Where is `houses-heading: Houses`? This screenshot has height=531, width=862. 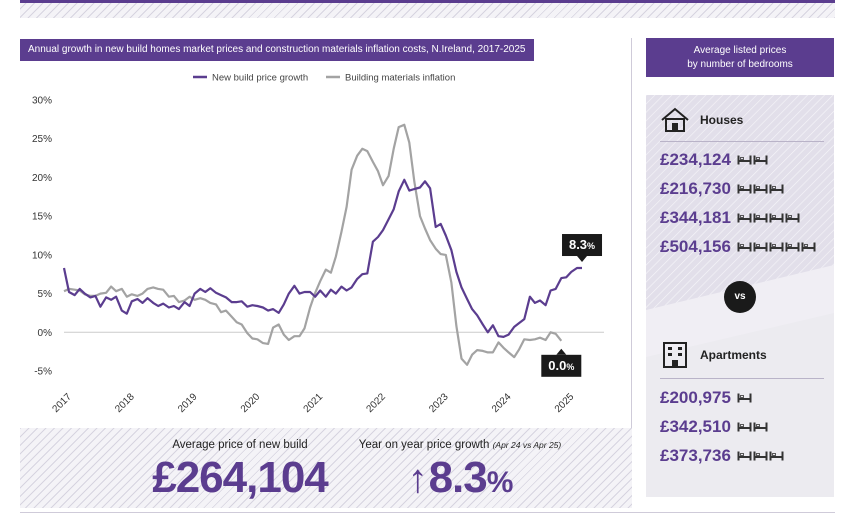
houses-heading: Houses is located at coordinates (701, 120).